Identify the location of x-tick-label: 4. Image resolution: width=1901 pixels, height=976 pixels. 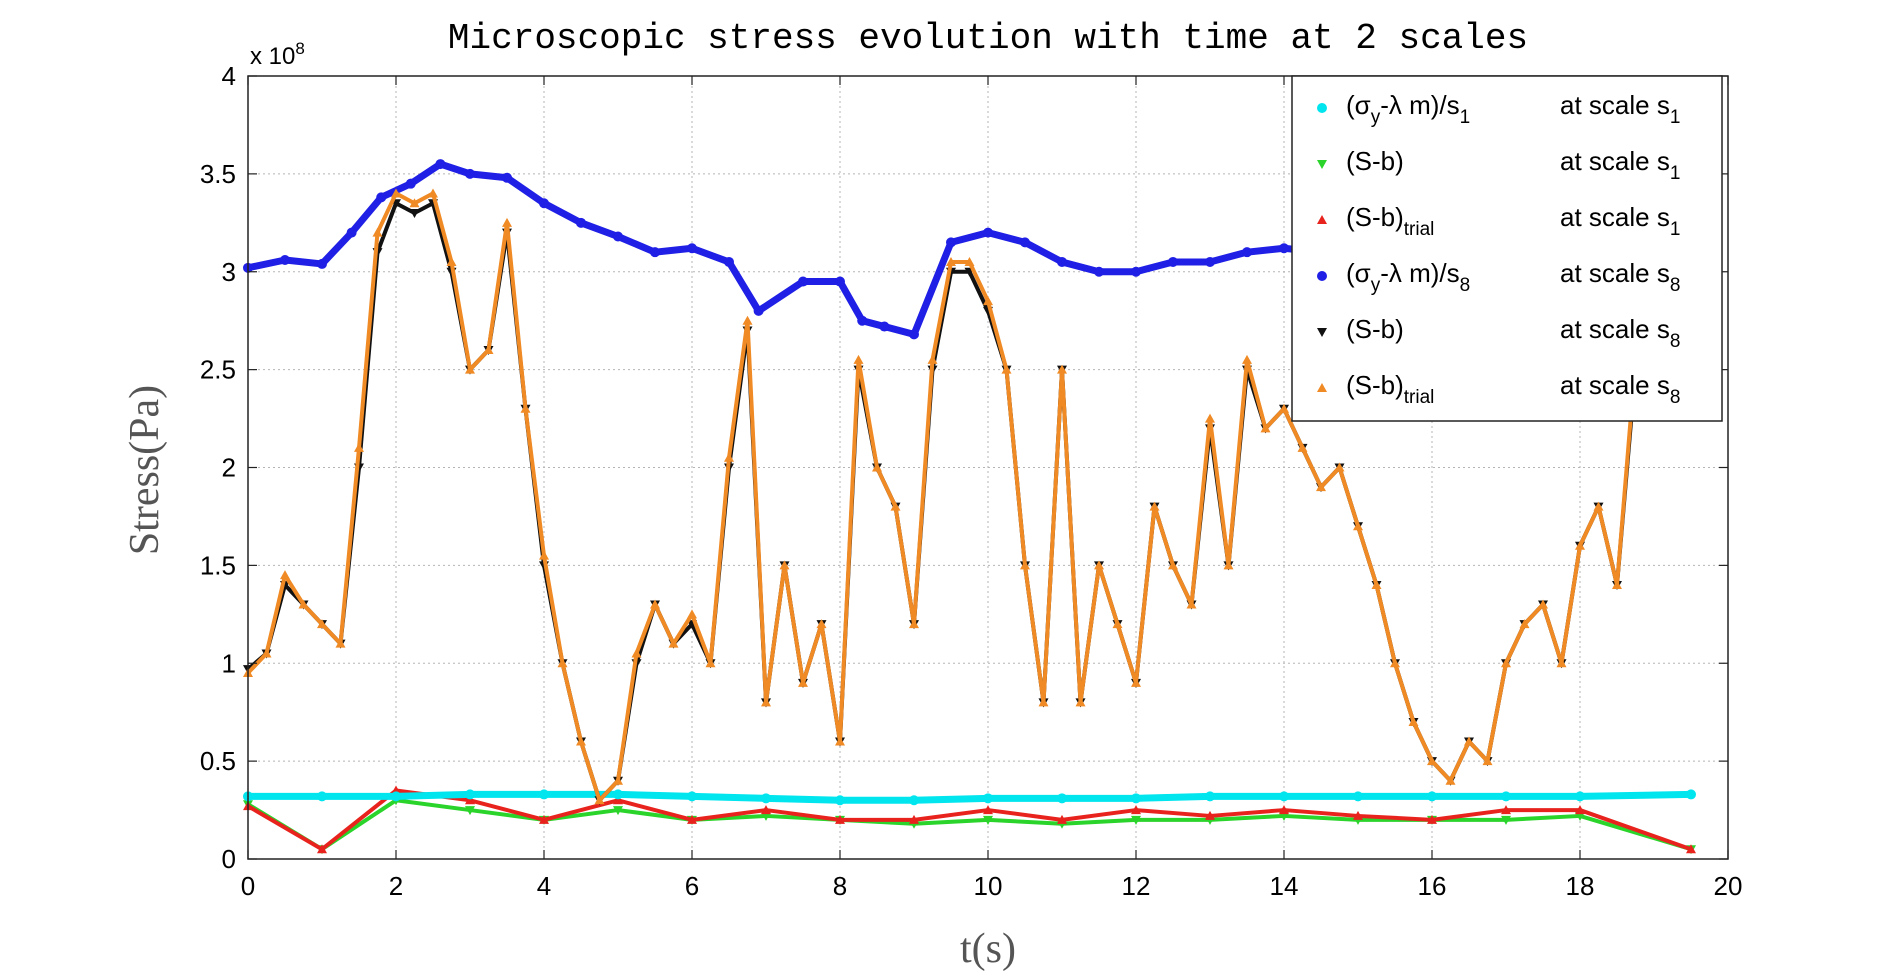
(544, 886).